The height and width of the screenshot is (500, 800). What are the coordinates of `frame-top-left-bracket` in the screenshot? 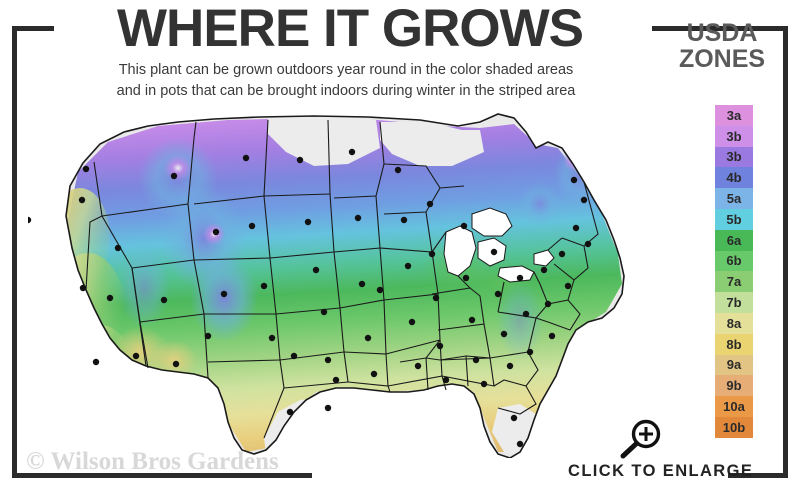 It's located at (33, 28).